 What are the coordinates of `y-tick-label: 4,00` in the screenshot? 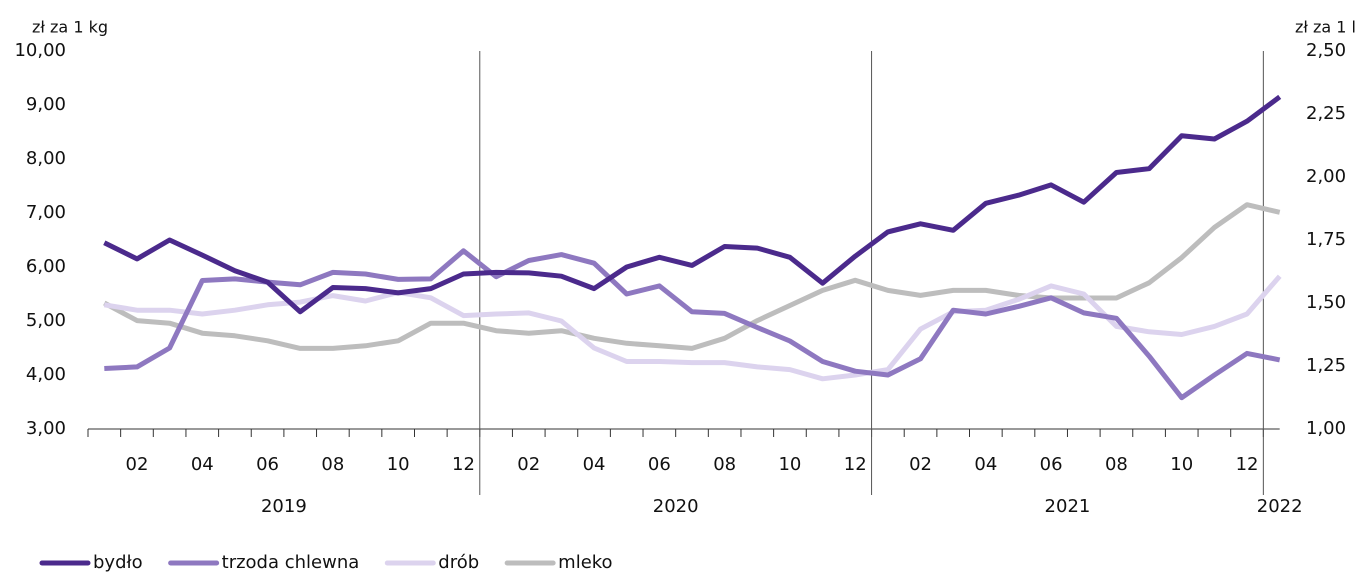 It's located at (46, 374).